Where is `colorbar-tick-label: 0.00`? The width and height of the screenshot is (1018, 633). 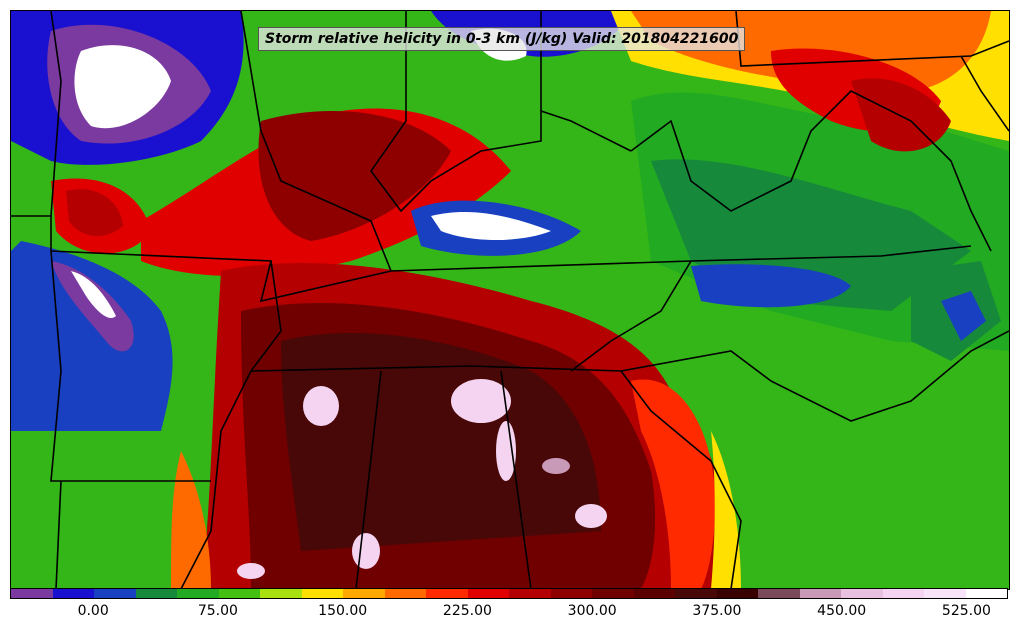
colorbar-tick-label: 0.00 is located at coordinates (93, 611).